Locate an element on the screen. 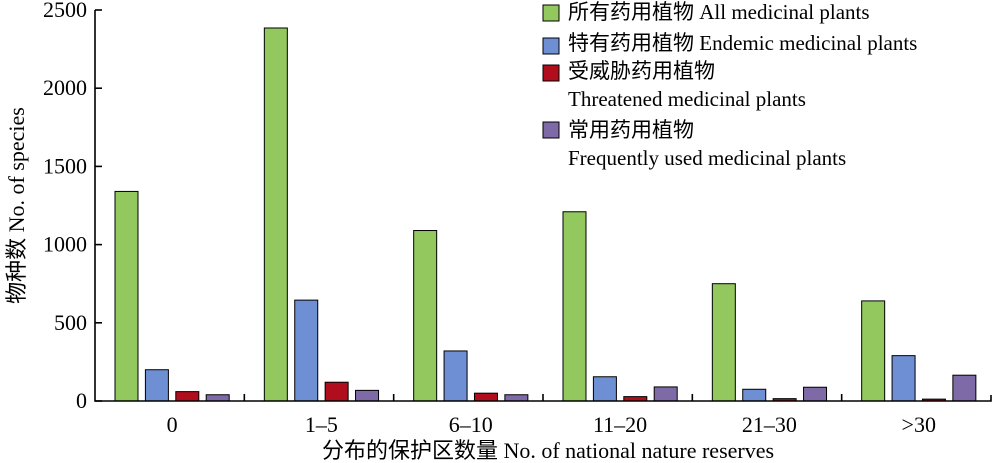  legend-label-3-en: Threatened medicinal plants is located at coordinates (687, 99).